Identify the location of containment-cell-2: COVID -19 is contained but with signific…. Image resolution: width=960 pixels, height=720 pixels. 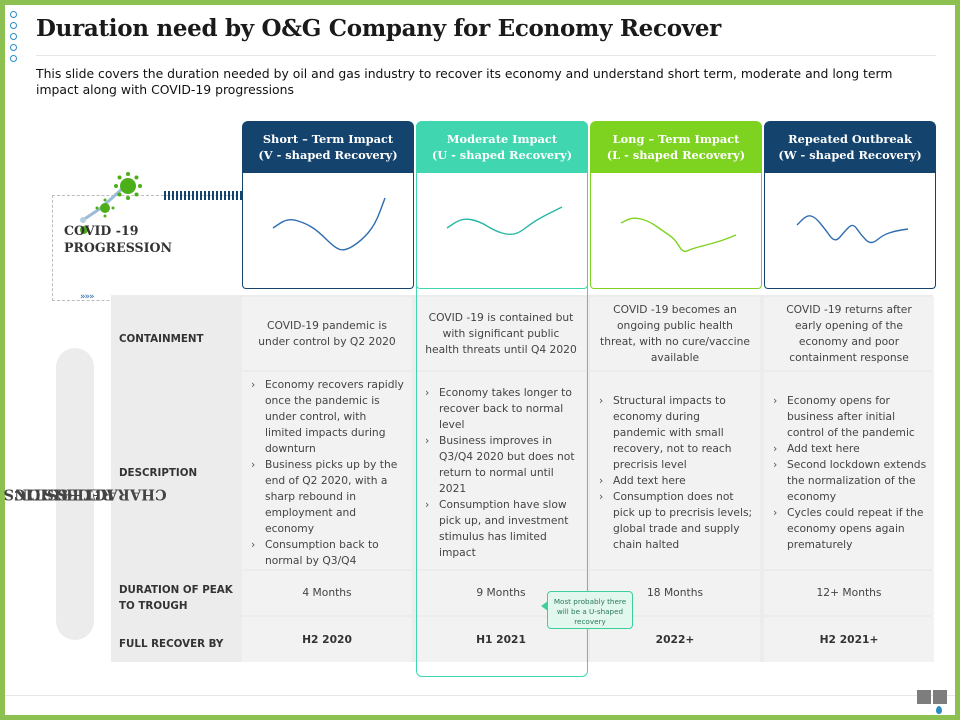
(501, 333).